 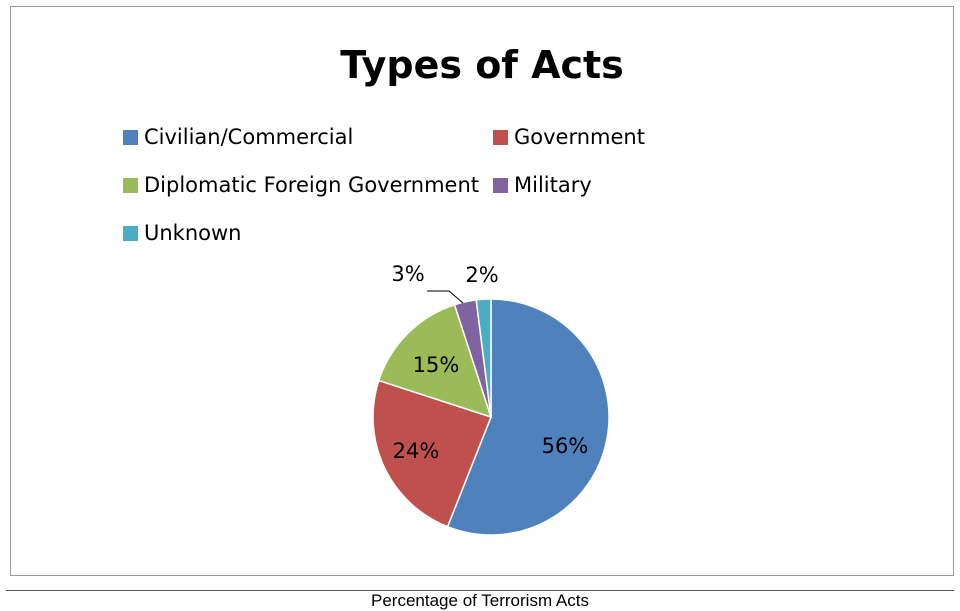 I want to click on legend-item-diplomatic-foreign-government: Diplomatic Foreign Government, so click(x=308, y=185).